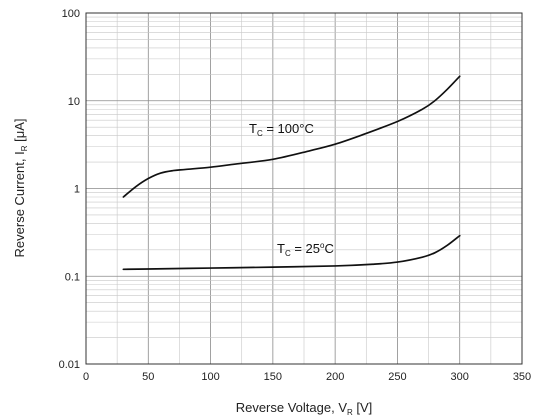 This screenshot has height=419, width=540. I want to click on annotation-tc-25: TC = 25oC, so click(305, 249).